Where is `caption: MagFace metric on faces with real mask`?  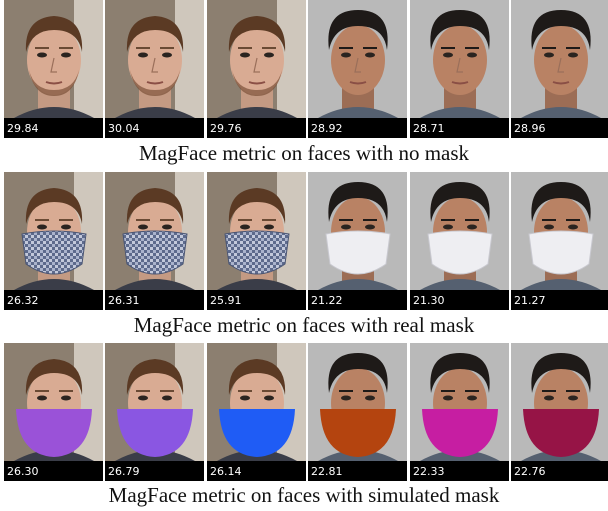 caption: MagFace metric on faces with real mask is located at coordinates (304, 325).